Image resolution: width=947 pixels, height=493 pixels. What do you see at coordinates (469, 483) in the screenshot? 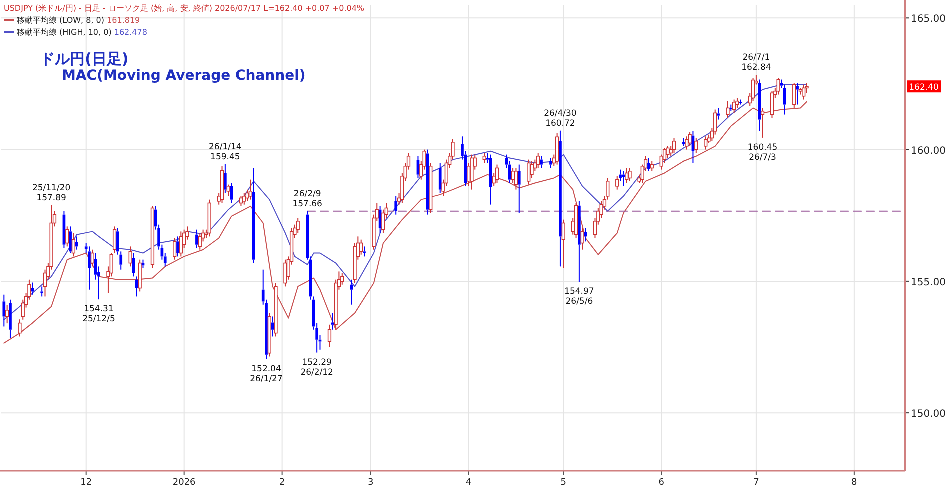
I see `x-tick-label: 4` at bounding box center [469, 483].